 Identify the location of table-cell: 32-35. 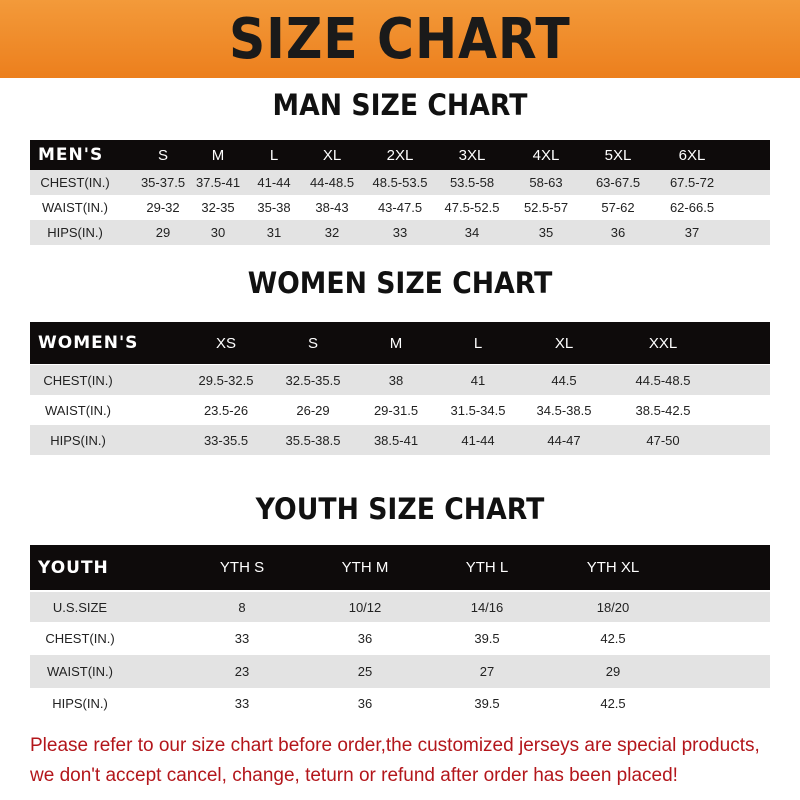
(218, 207).